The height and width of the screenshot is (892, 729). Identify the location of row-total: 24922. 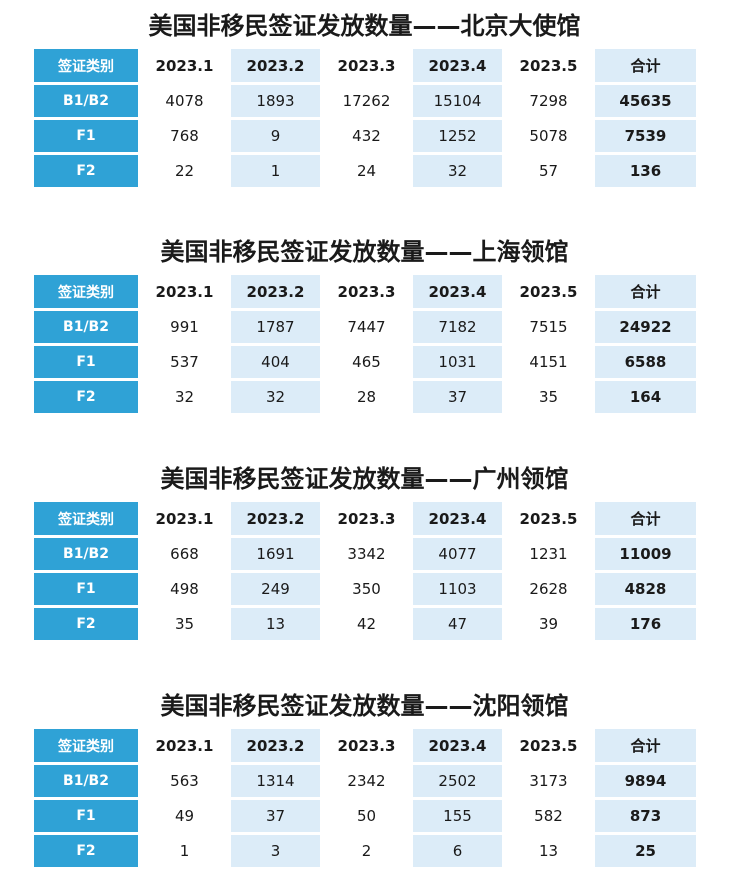
(645, 326).